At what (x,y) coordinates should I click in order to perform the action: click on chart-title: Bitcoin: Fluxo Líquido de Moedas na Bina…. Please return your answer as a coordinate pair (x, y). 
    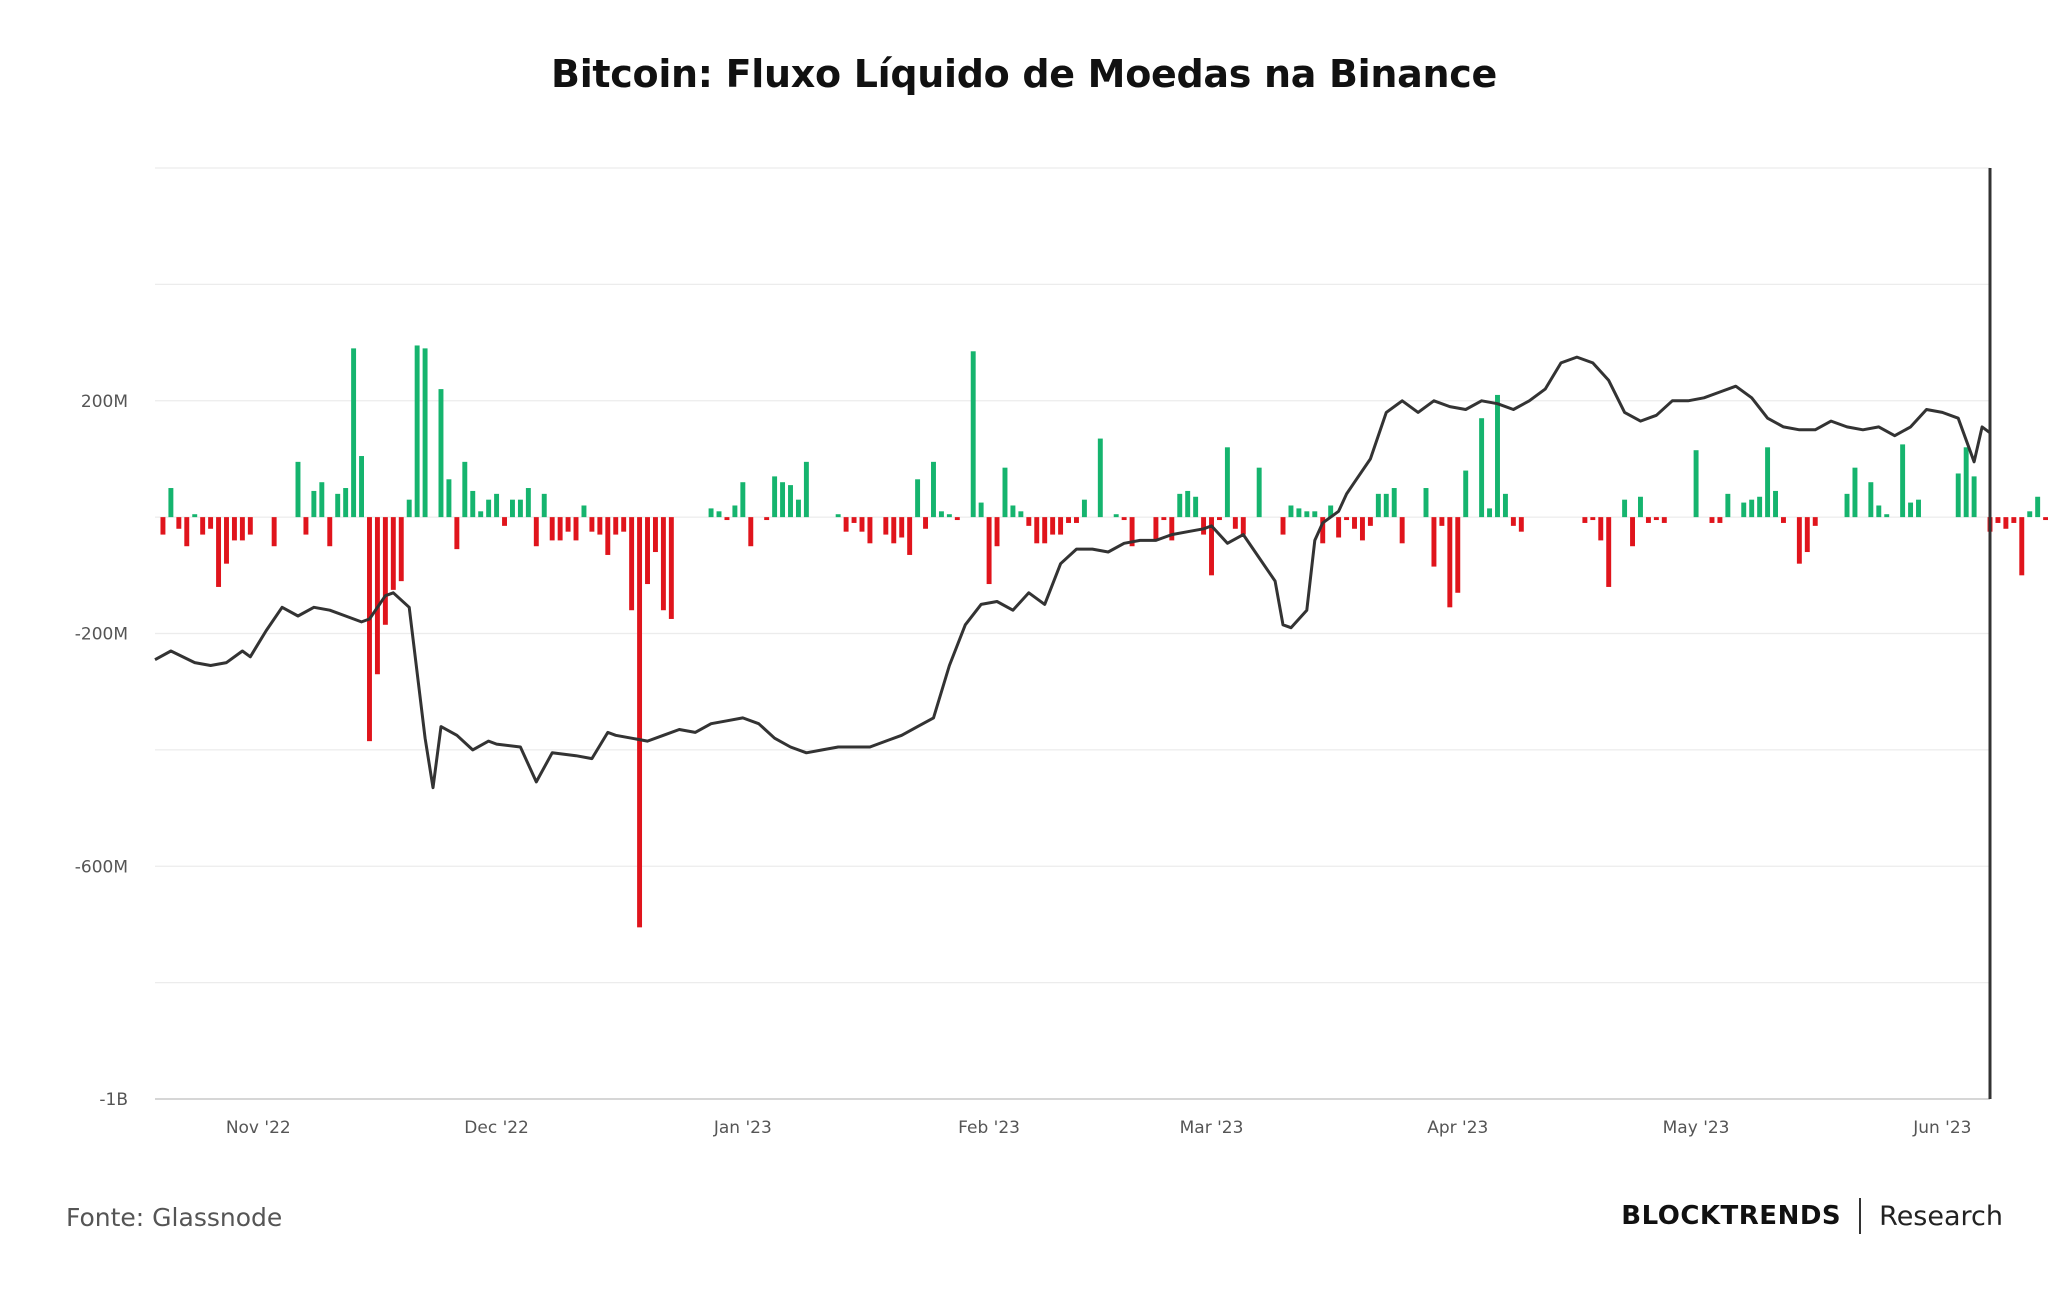
    Looking at the image, I should click on (1024, 74).